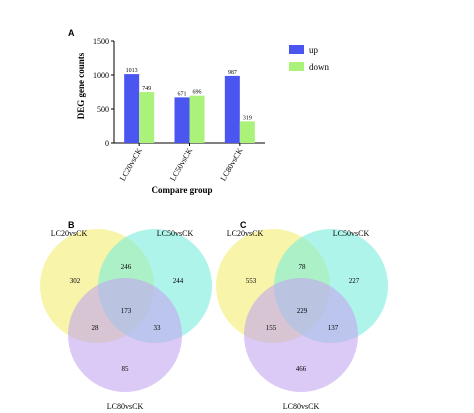 The width and height of the screenshot is (474, 413). Describe the element at coordinates (309, 58) in the screenshot. I see `bar-legend: up down` at that location.